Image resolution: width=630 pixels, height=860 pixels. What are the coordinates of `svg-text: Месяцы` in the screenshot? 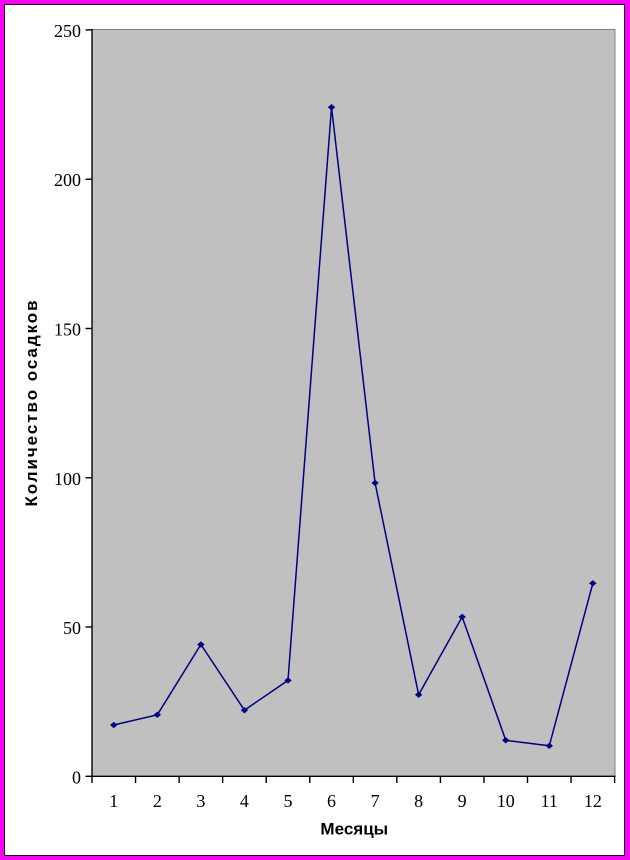 It's located at (354, 829).